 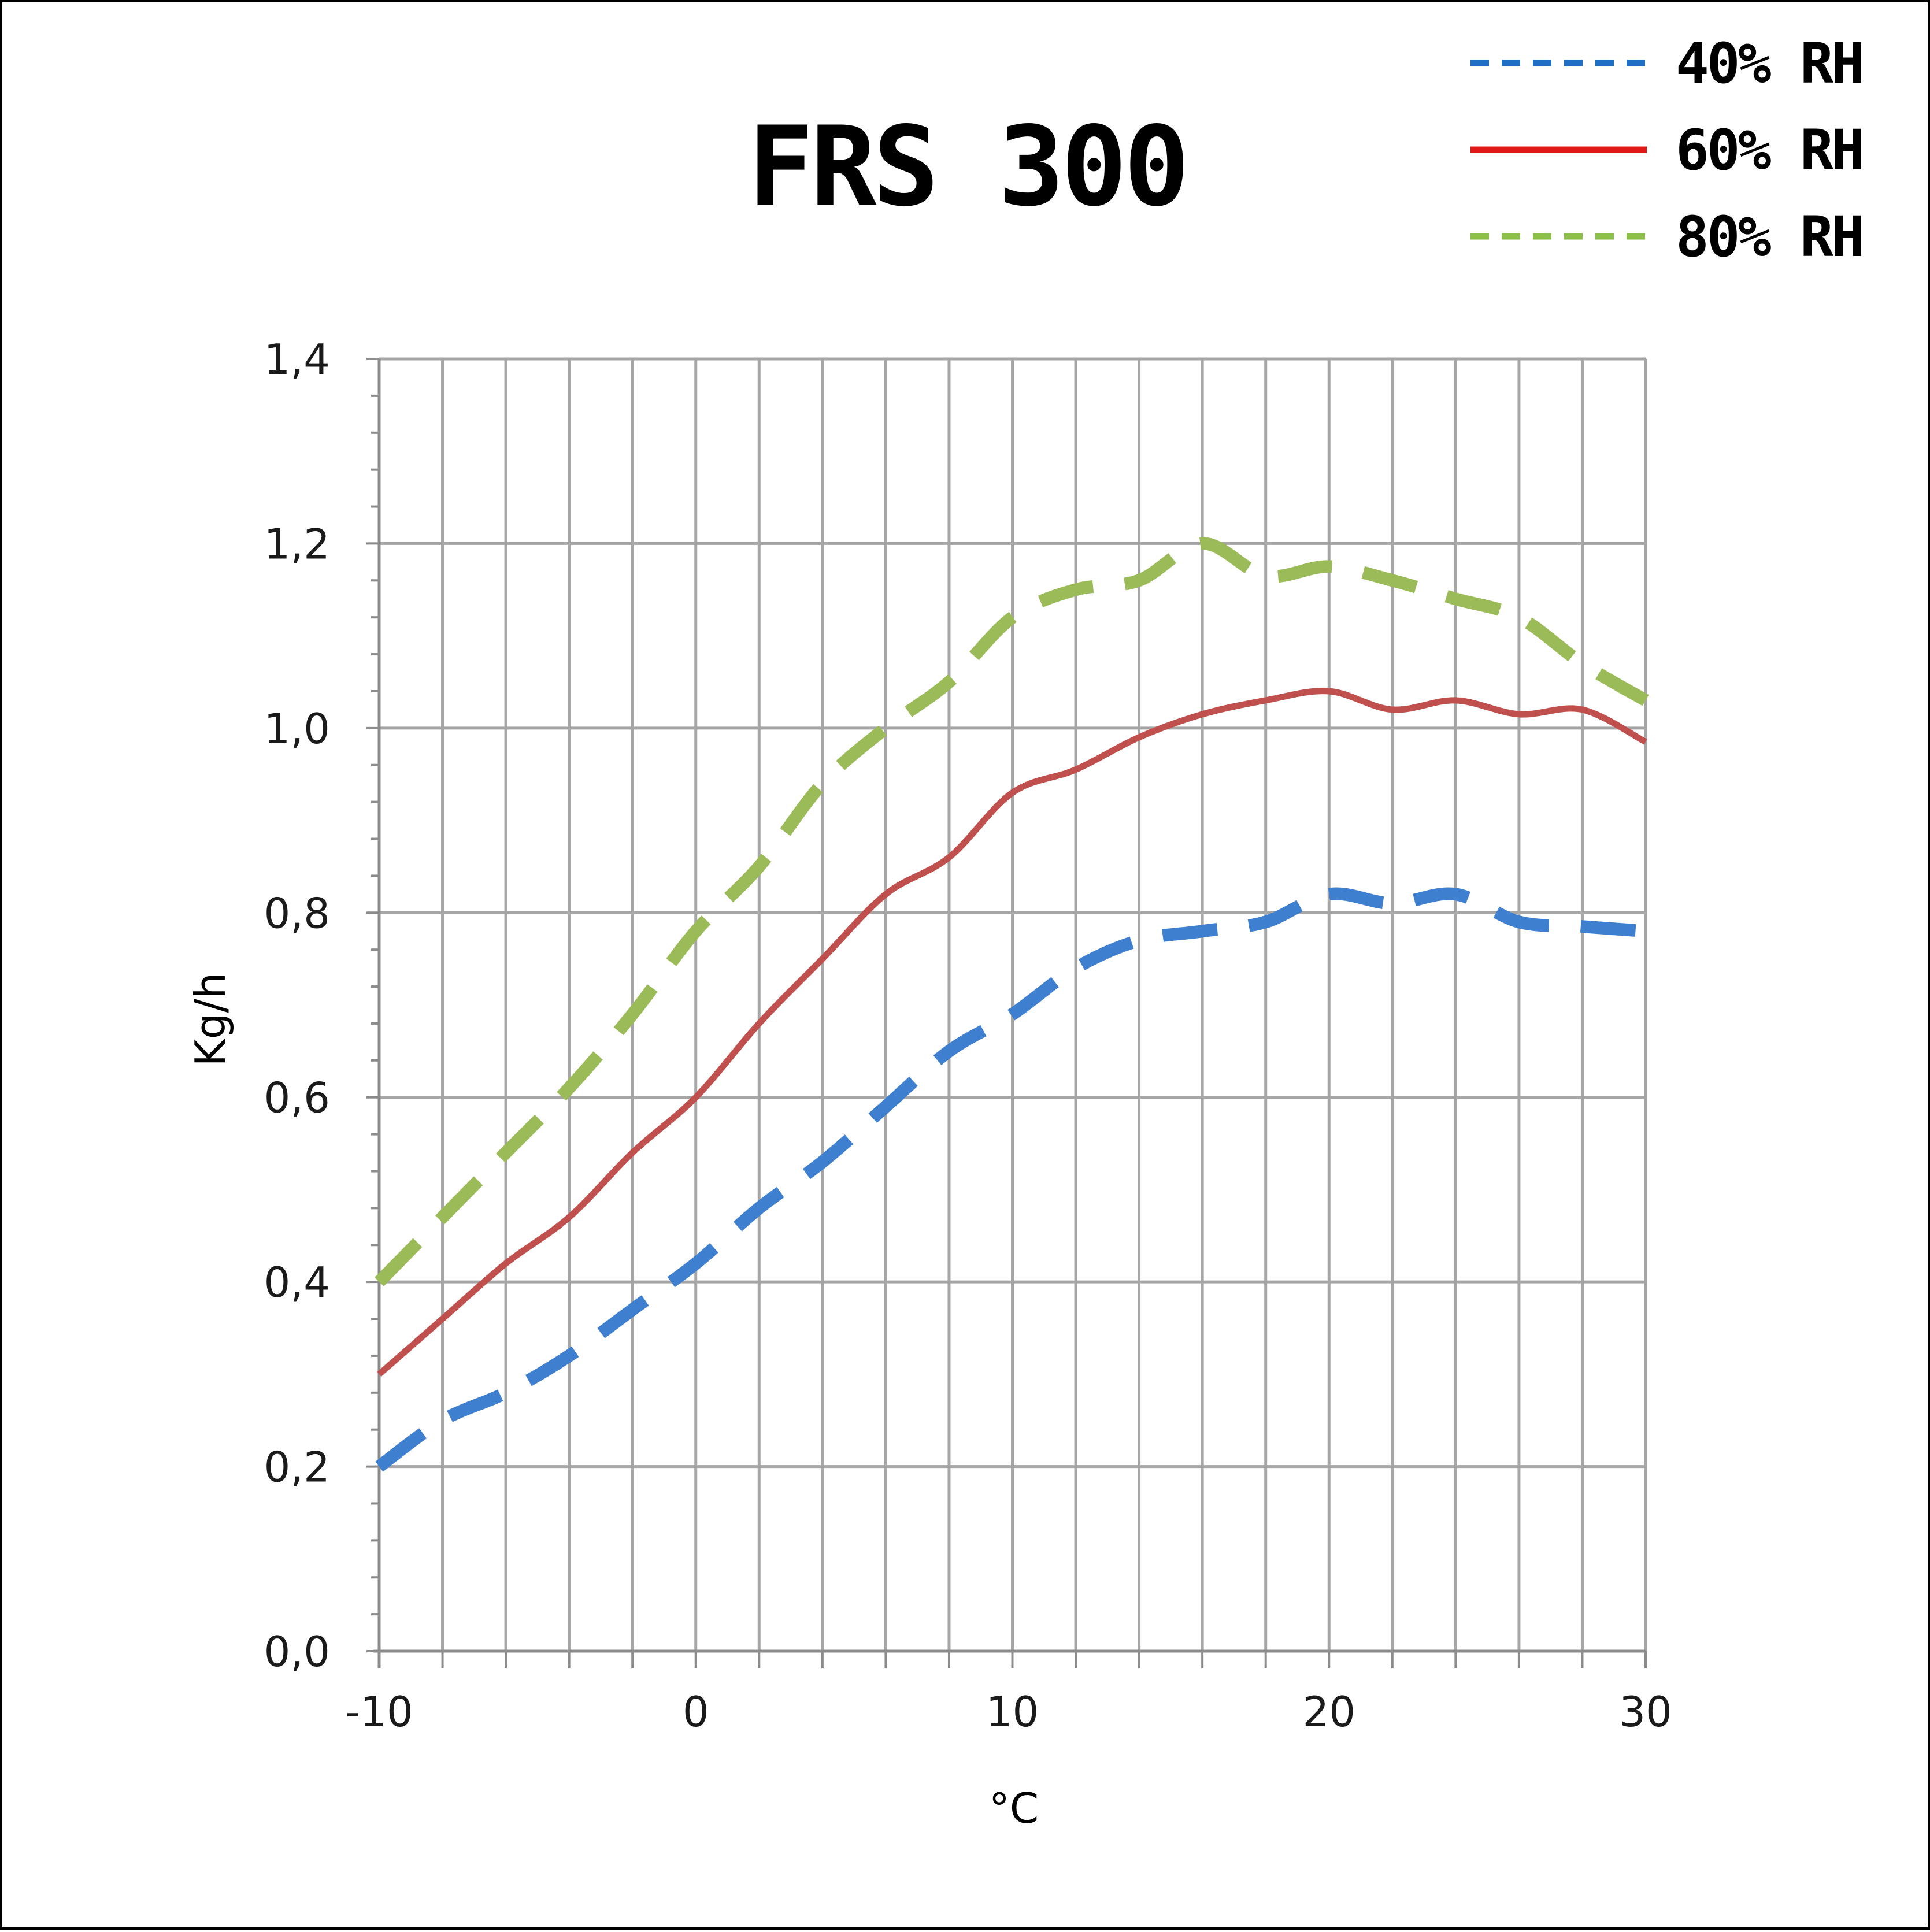 What do you see at coordinates (967, 167) in the screenshot?
I see `chart-title: FRS 300` at bounding box center [967, 167].